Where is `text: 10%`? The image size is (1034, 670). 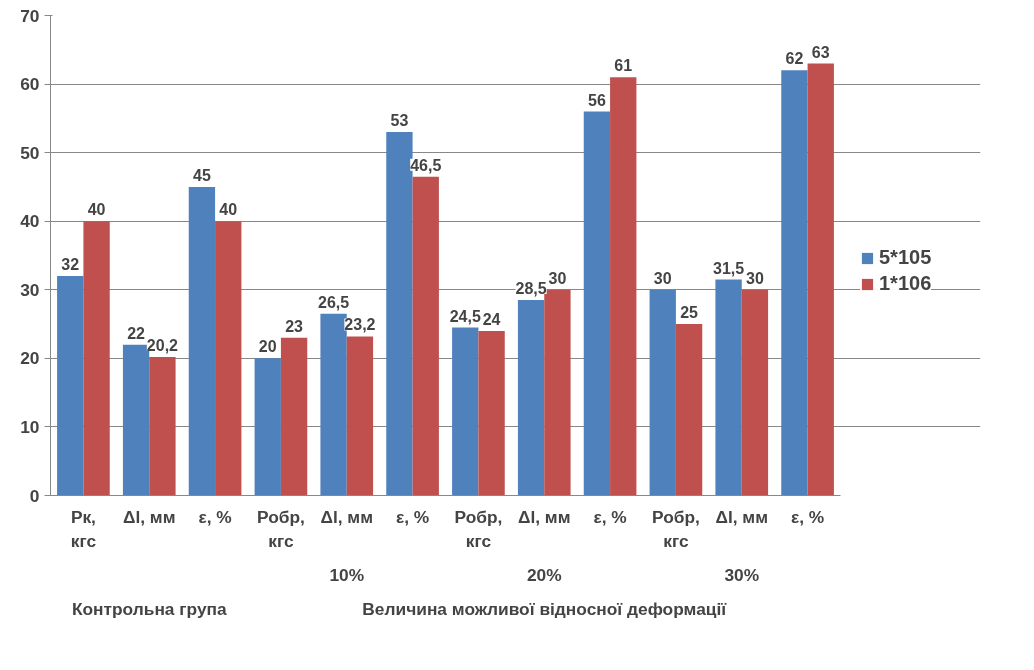
text: 10% is located at coordinates (347, 574).